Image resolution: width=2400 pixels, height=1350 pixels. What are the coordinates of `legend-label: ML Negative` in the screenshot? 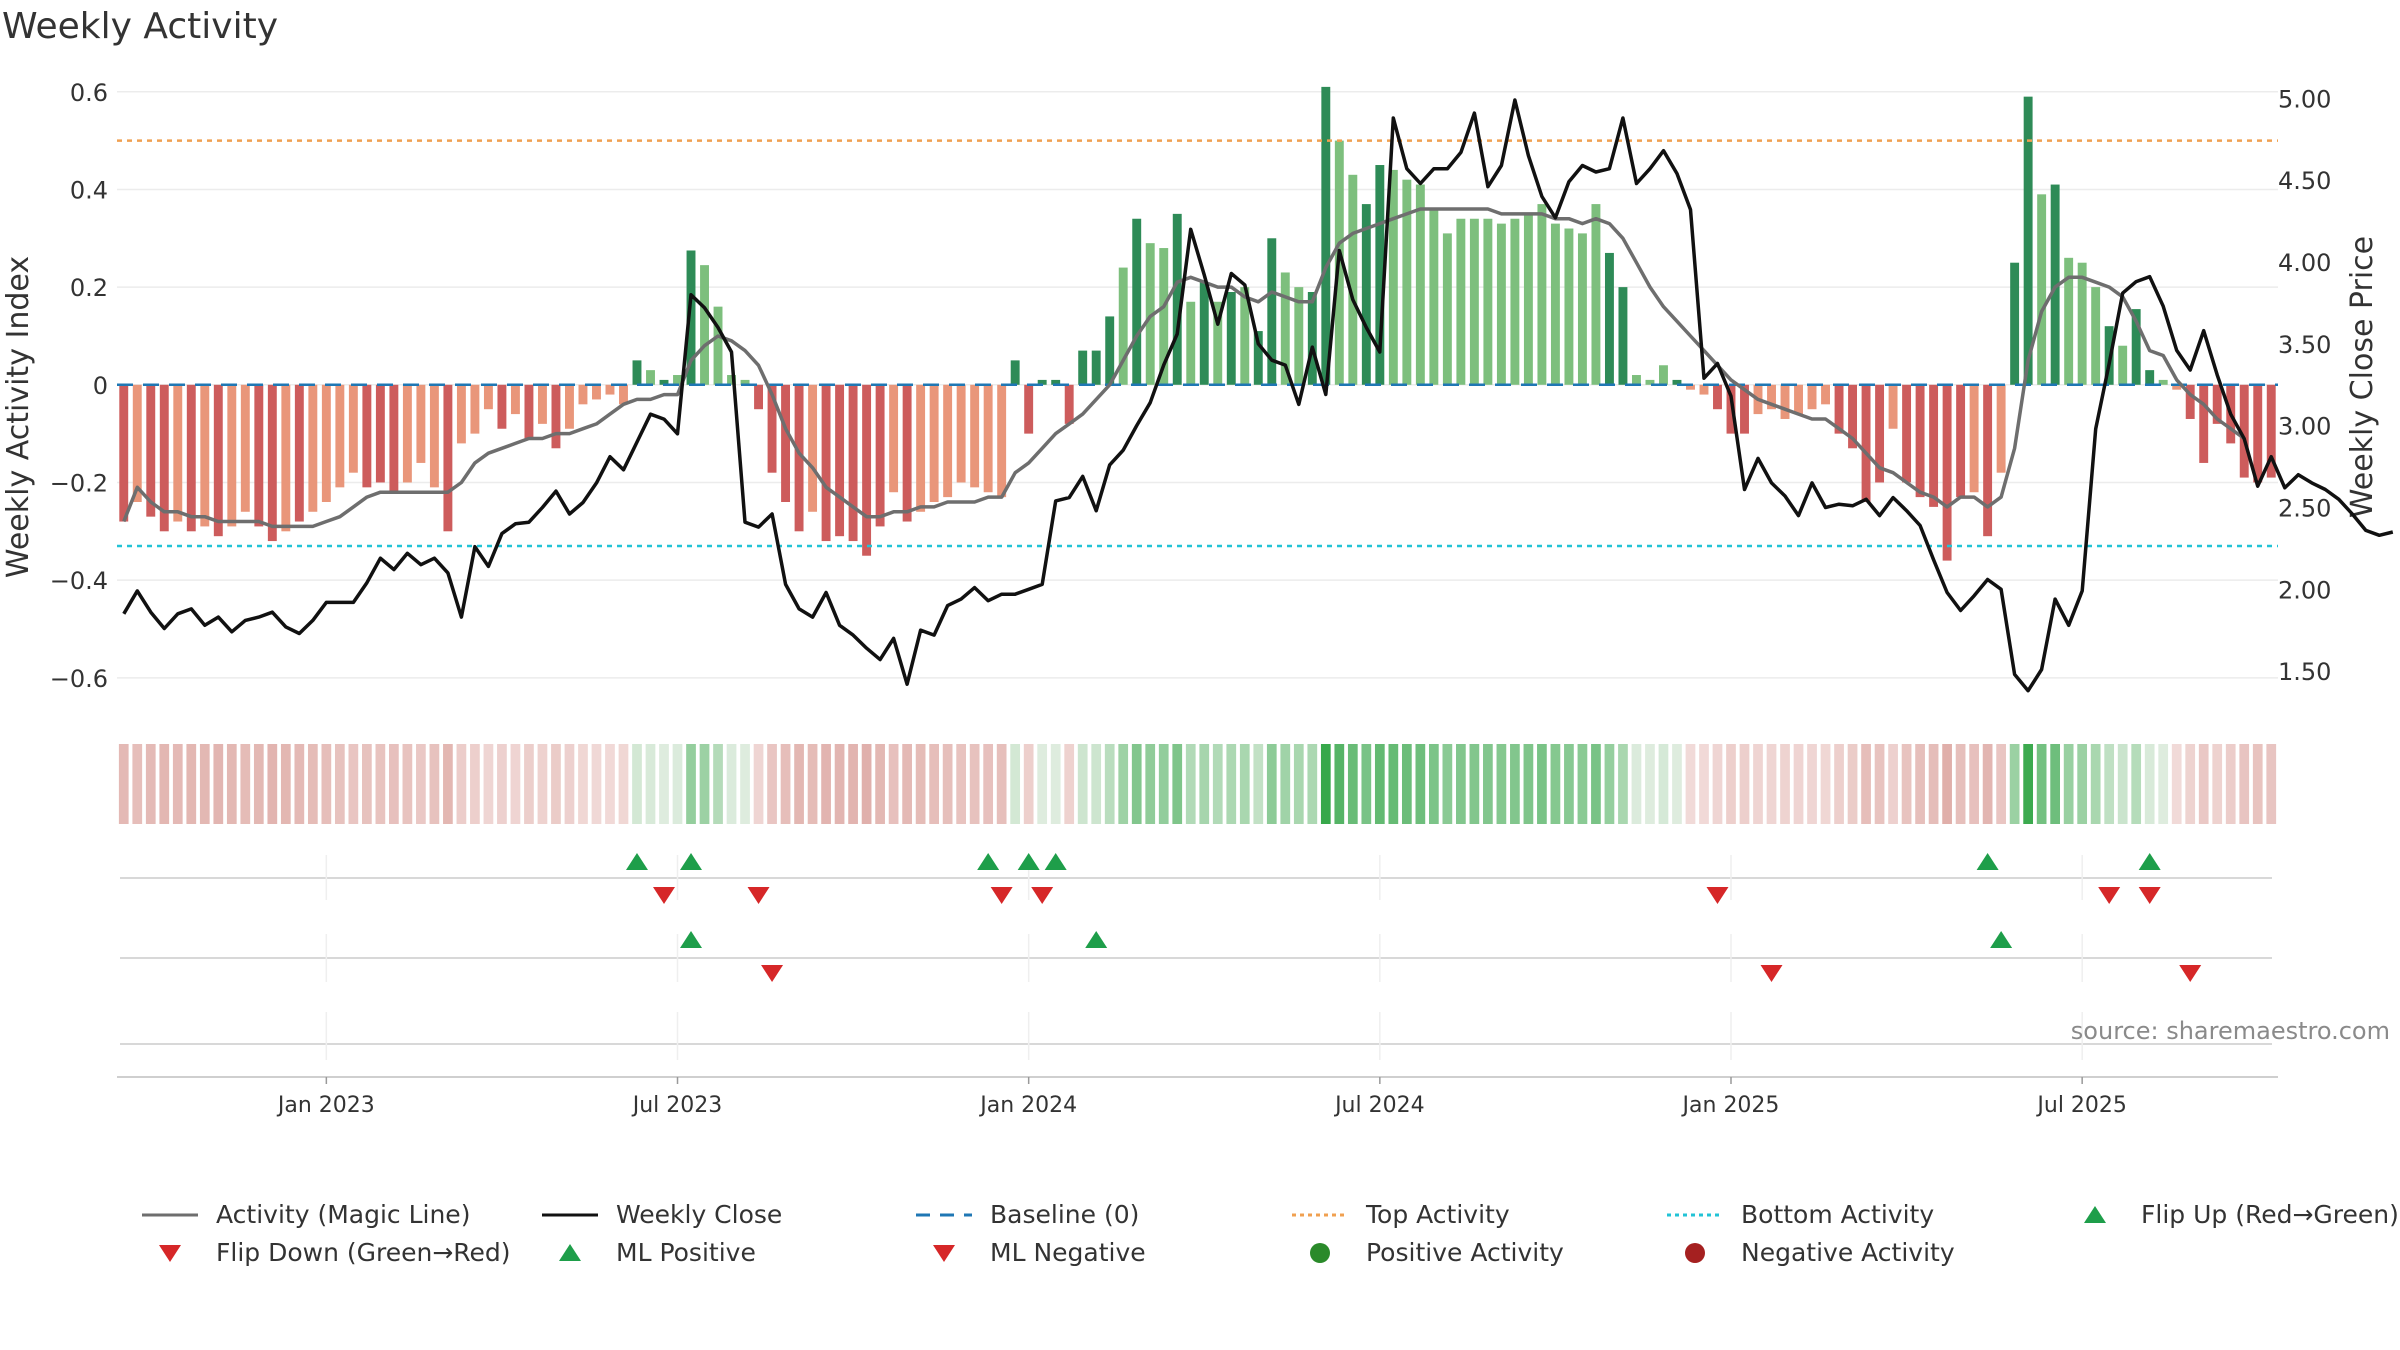 It's located at (1068, 1252).